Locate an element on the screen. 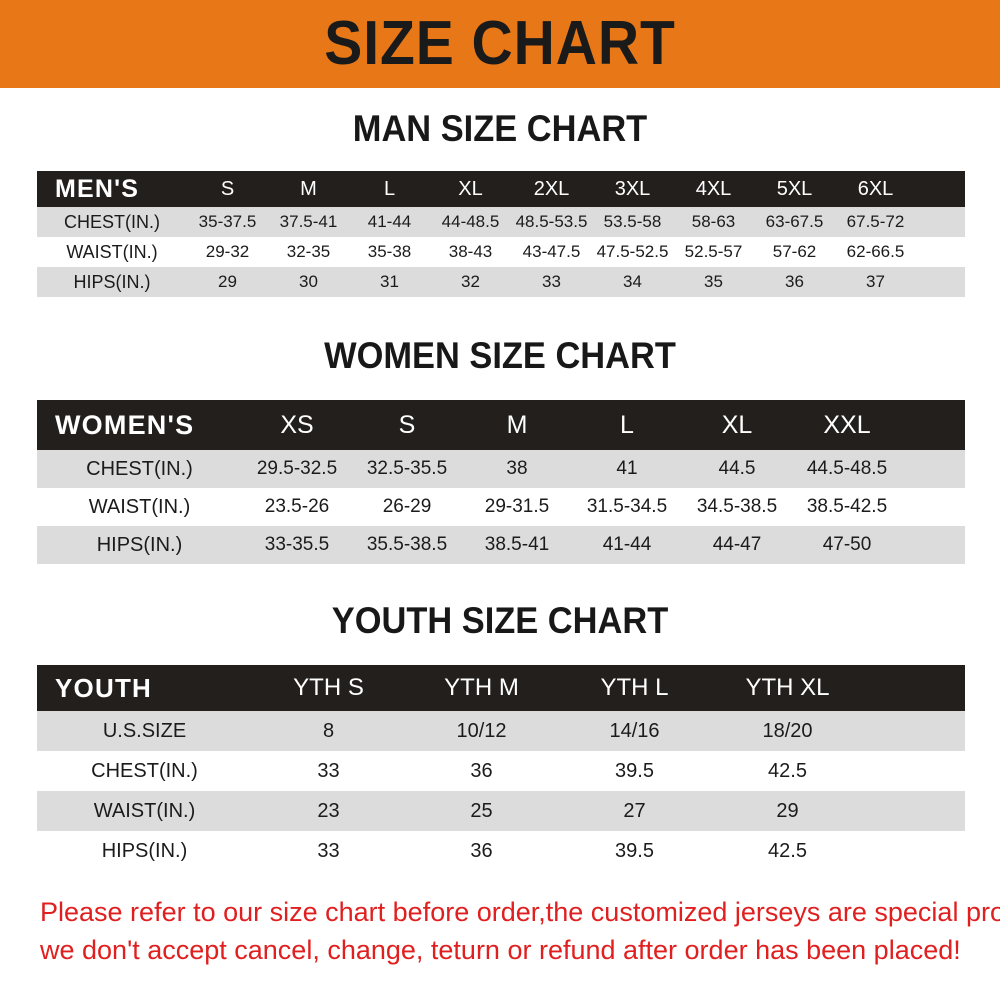 This screenshot has width=1000, height=1000. women-row-label: CHEST(IN.) is located at coordinates (139, 469).